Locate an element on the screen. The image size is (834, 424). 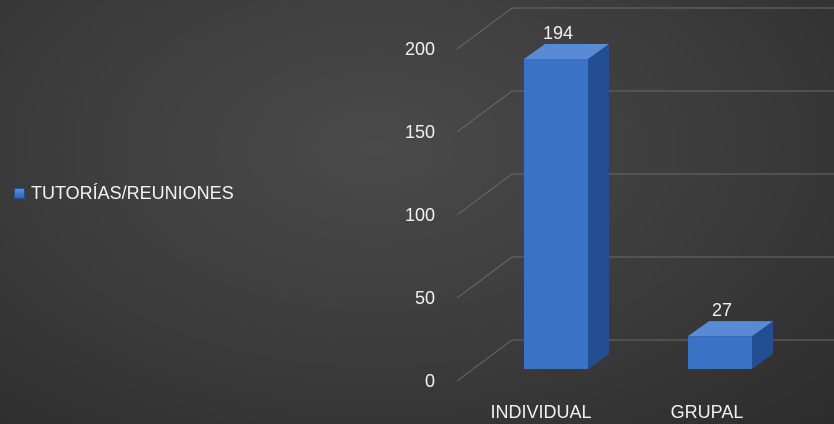
x-category-label: GRUPAL is located at coordinates (707, 412).